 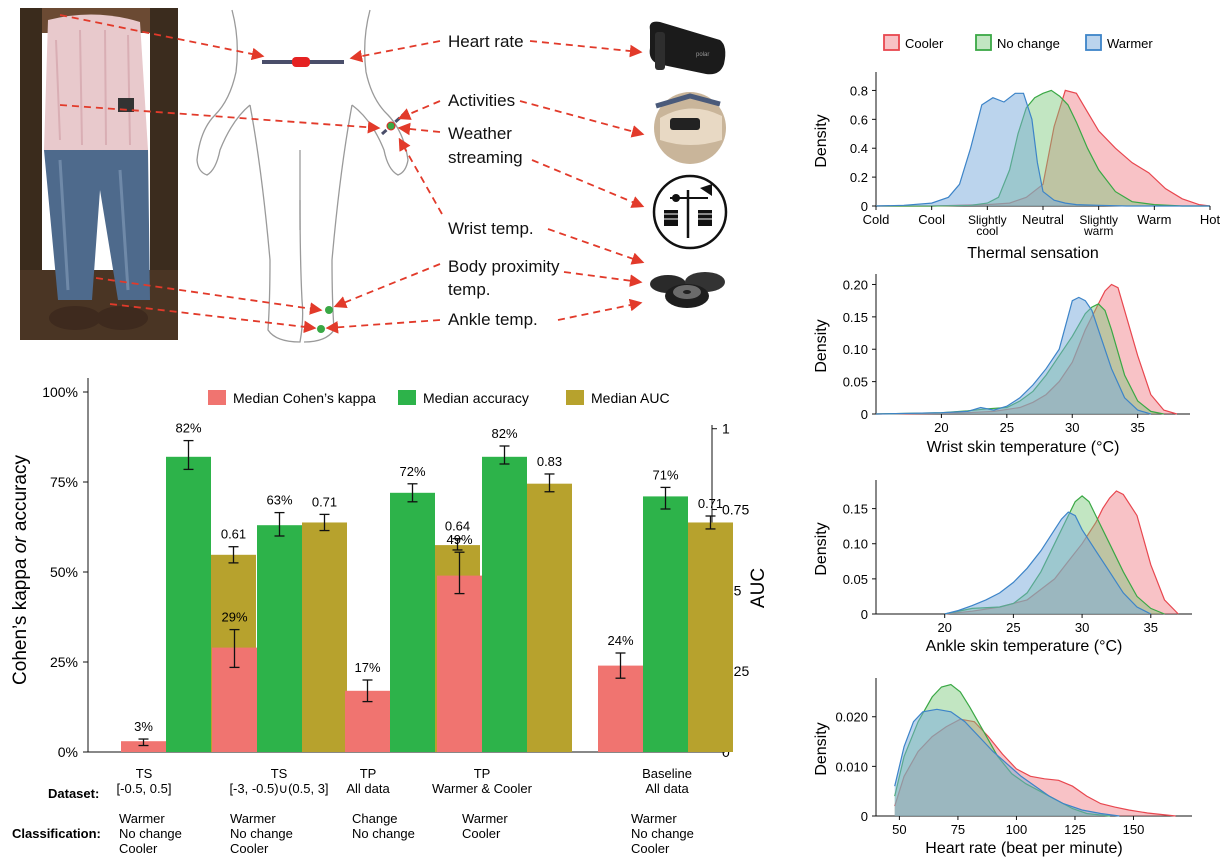 I want to click on svg-text: polar, so click(x=702, y=55).